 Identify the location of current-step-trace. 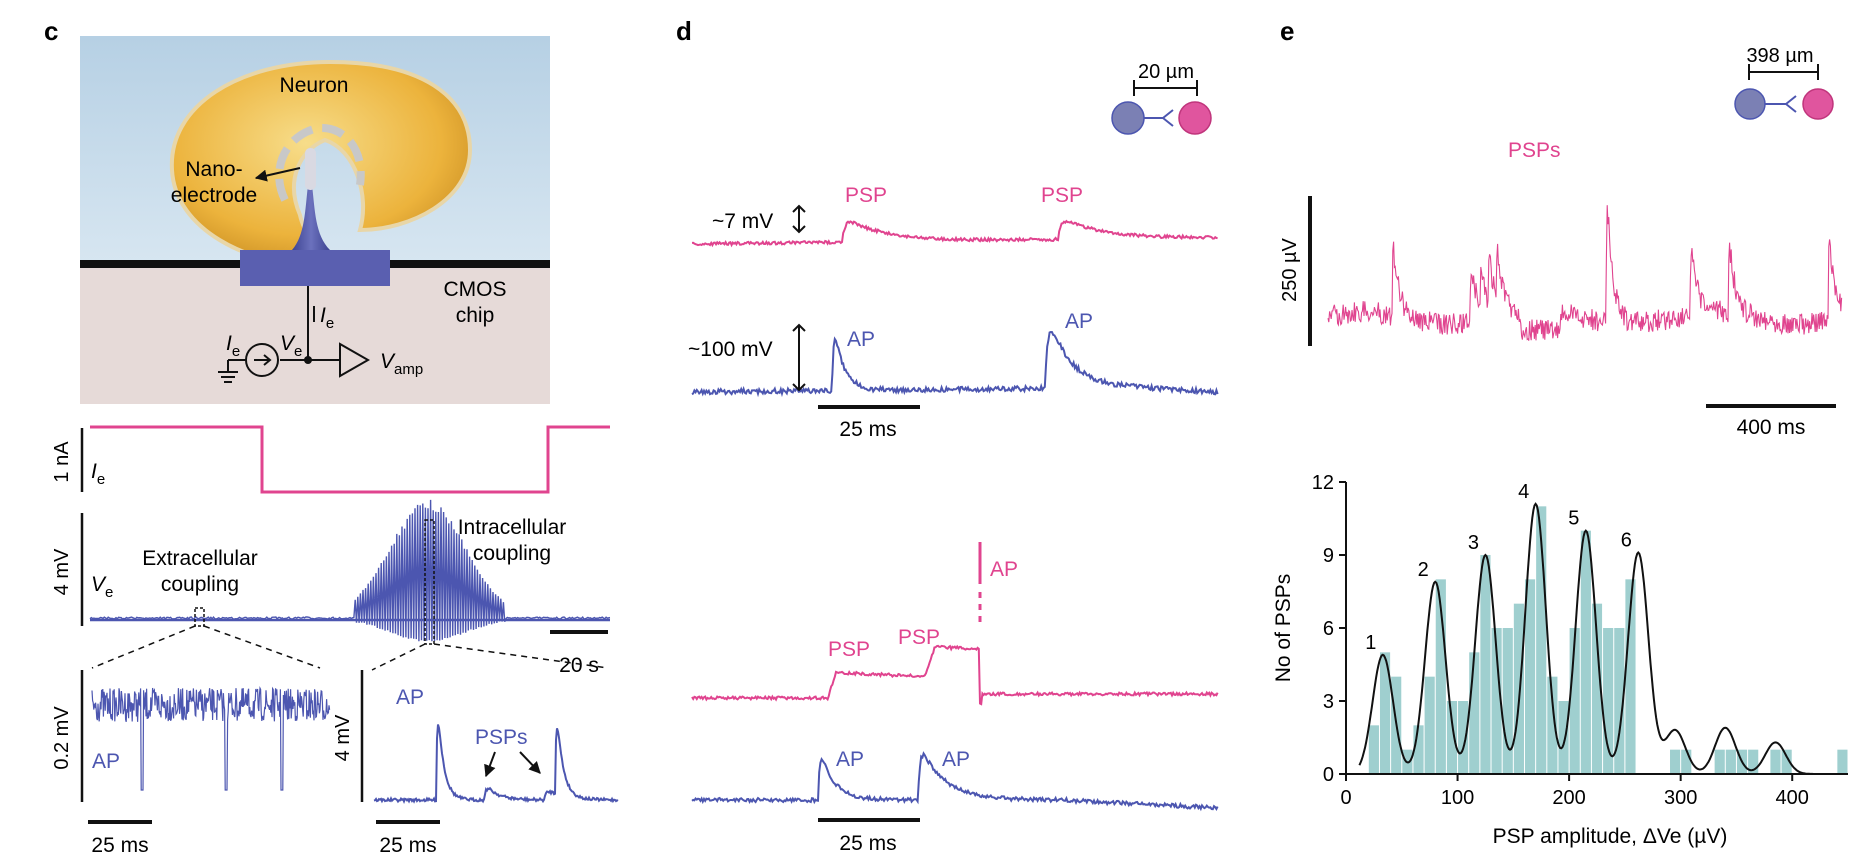
(350, 459).